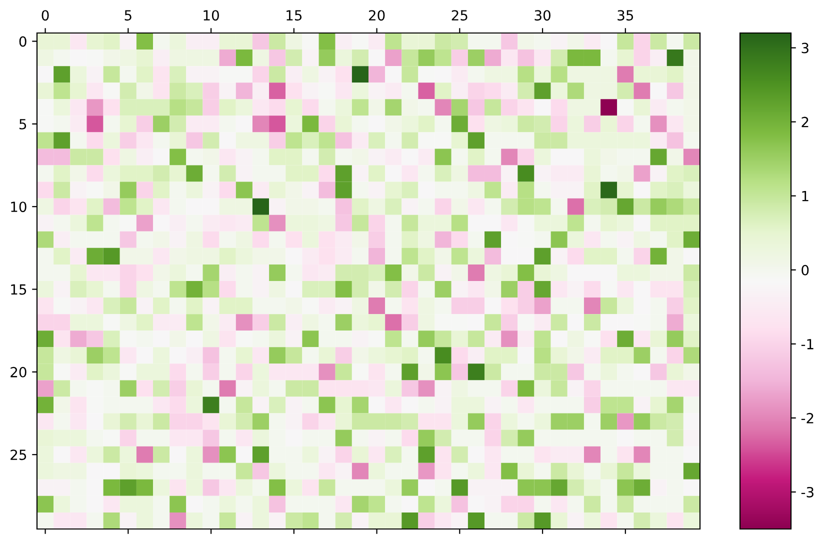 This screenshot has width=823, height=544. What do you see at coordinates (807, 492) in the screenshot?
I see `color-bar-label: -3` at bounding box center [807, 492].